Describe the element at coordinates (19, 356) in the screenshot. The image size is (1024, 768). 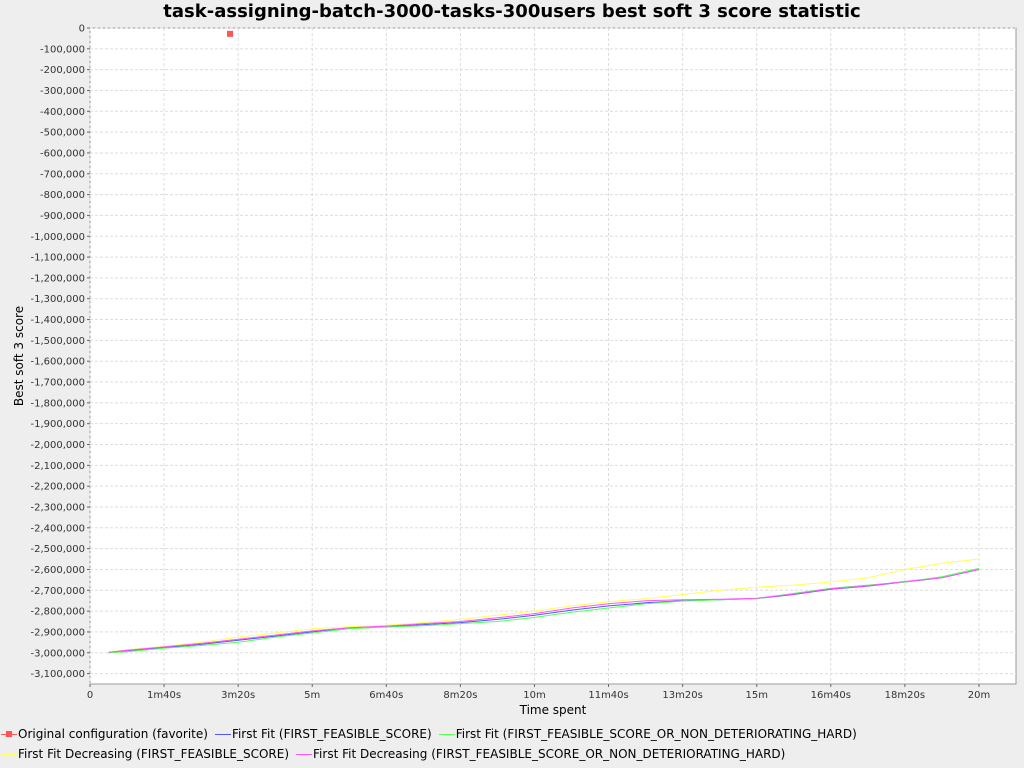
I see `y-axis-label: Best soft 3 score` at that location.